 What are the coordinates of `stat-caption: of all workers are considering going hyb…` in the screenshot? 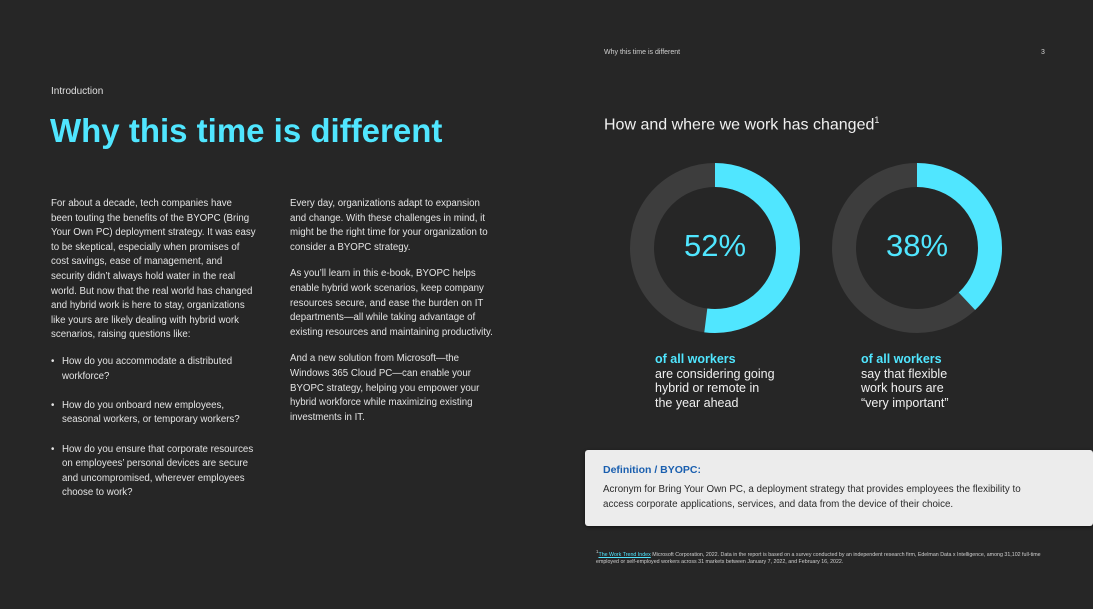 It's located at (715, 381).